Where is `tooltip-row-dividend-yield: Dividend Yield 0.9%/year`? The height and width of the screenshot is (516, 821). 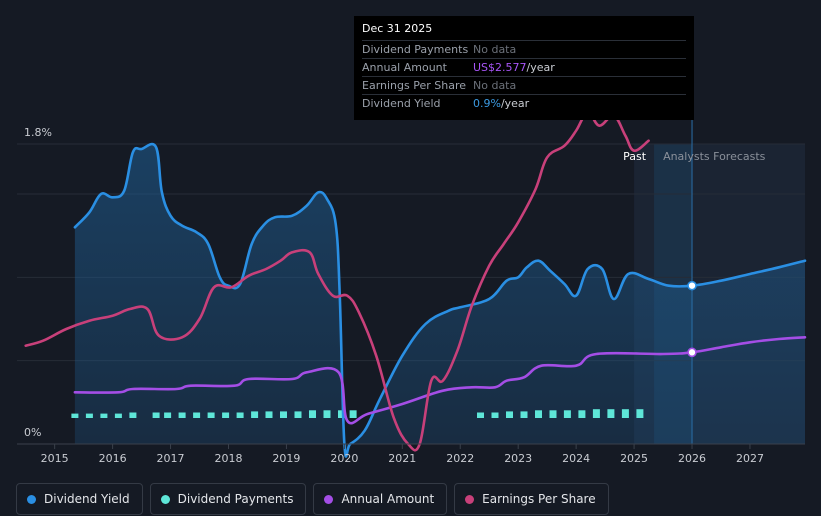
tooltip-row-dividend-yield: Dividend Yield 0.9%/year is located at coordinates (524, 103).